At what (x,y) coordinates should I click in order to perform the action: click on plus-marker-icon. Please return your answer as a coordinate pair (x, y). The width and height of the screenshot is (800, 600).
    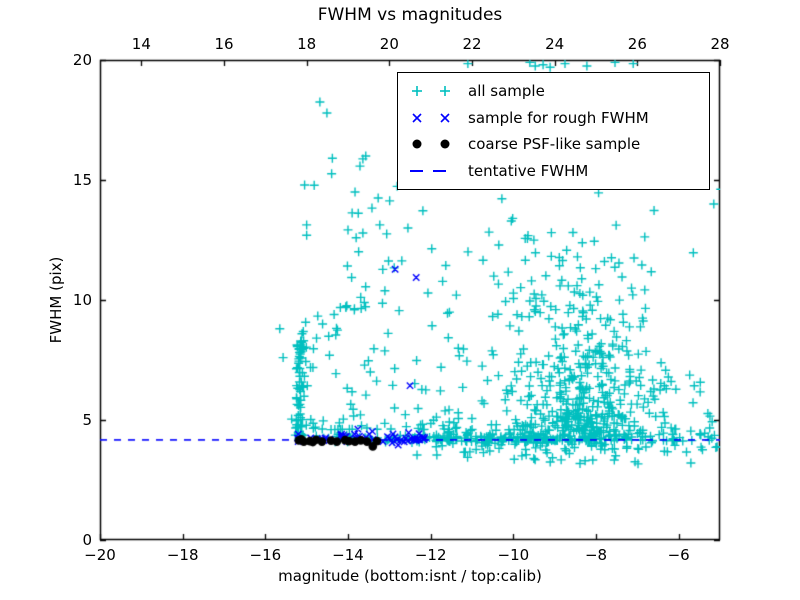
    Looking at the image, I should click on (431, 91).